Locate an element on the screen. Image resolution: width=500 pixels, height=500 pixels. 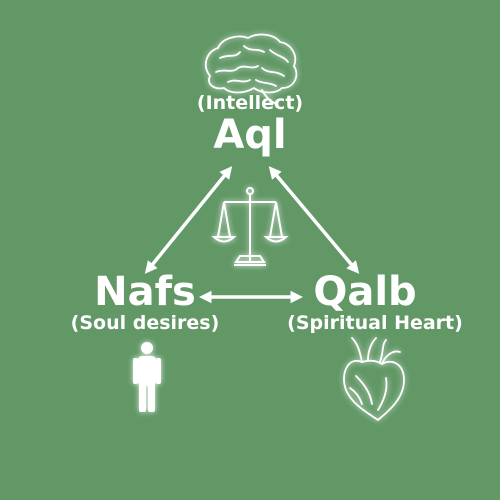
brain-icon is located at coordinates (251, 69).